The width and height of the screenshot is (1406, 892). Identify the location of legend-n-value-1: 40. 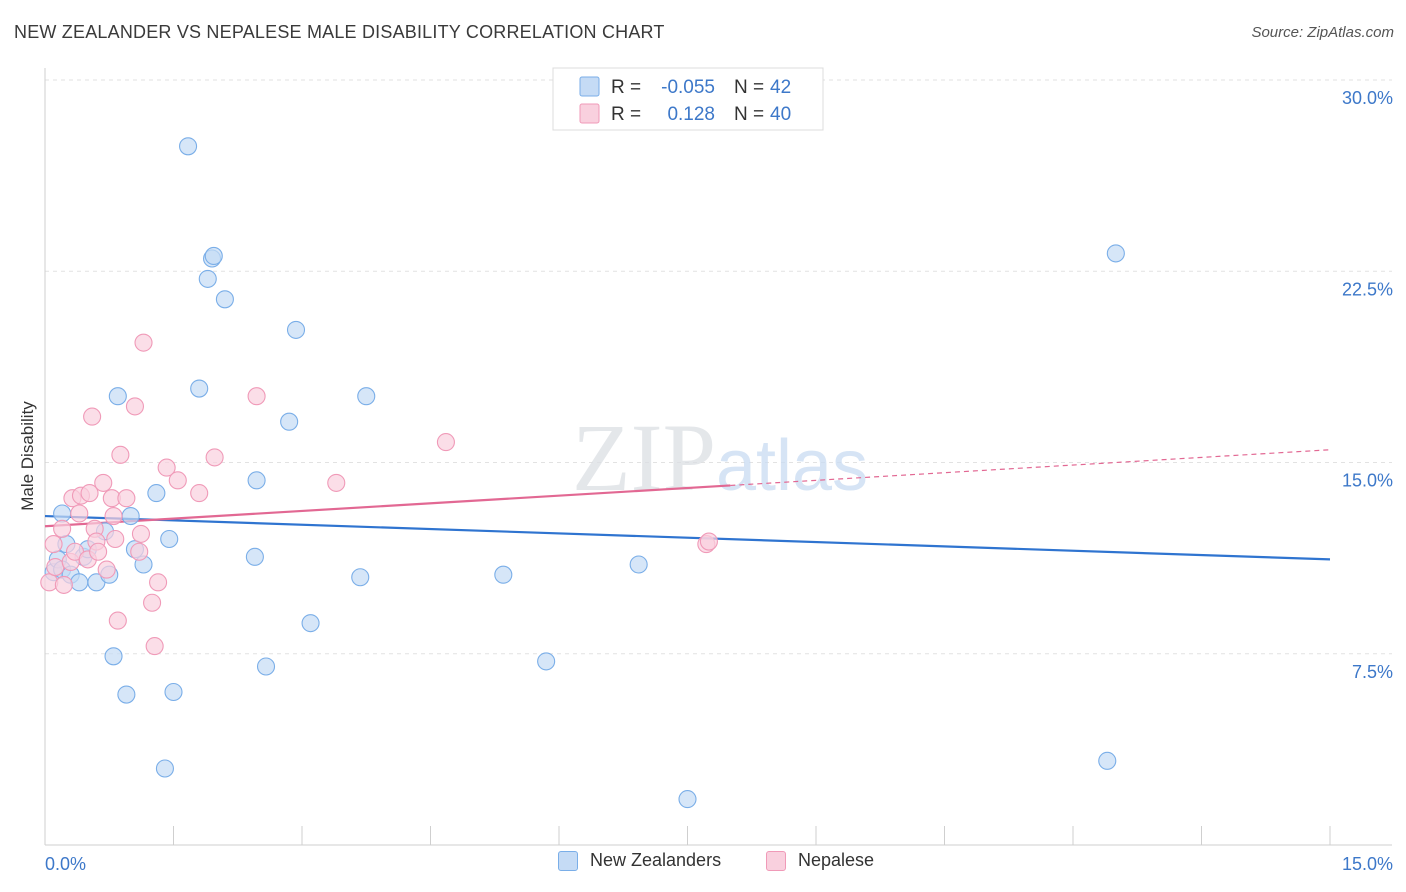
(780, 114).